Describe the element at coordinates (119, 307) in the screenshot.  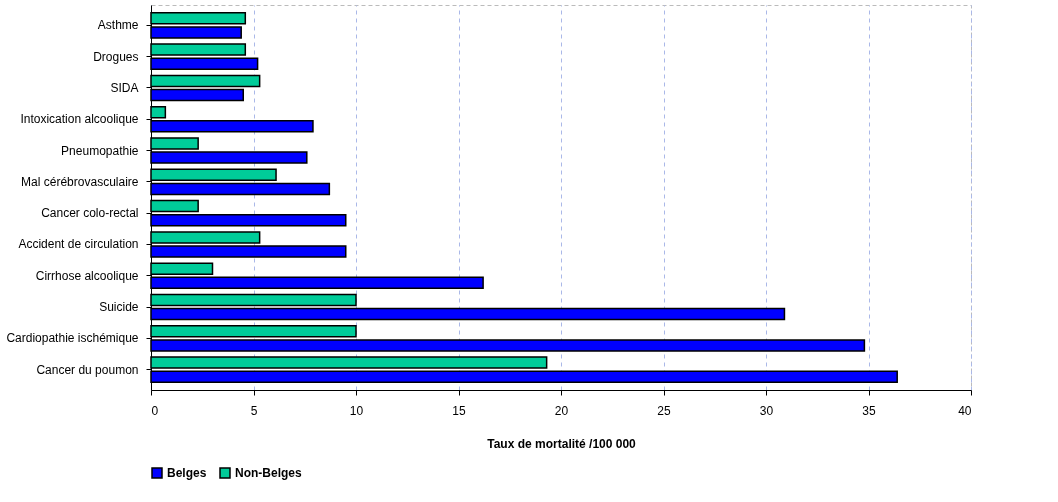
I see `y-tick-label: Suicide` at that location.